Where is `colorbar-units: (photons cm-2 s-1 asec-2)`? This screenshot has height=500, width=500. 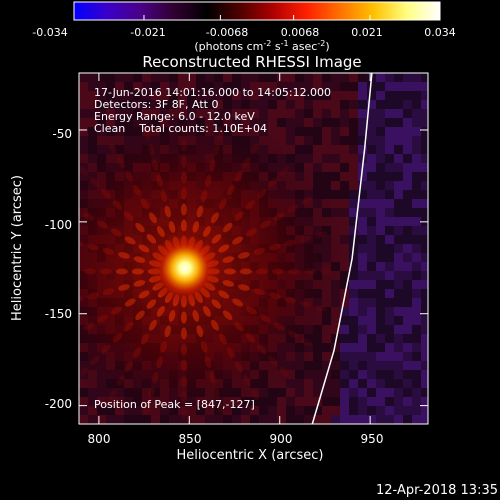 colorbar-units: (photons cm-2 s-1 asec-2) is located at coordinates (261, 46).